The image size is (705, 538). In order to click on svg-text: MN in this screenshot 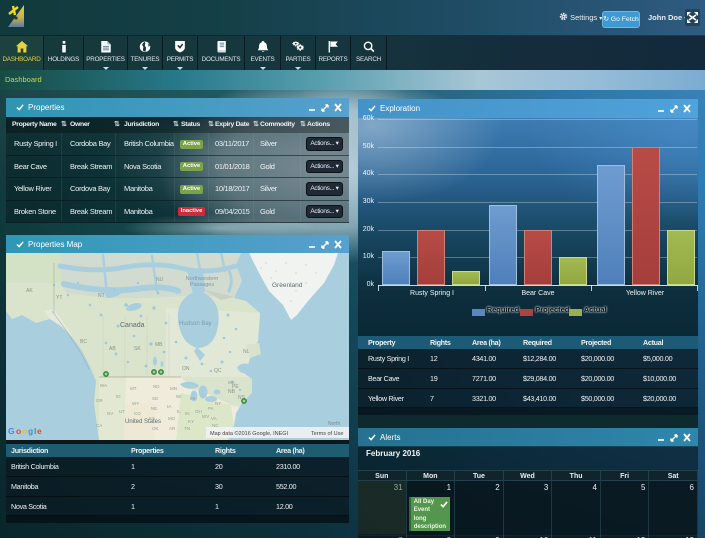, I will do `click(173, 388)`.